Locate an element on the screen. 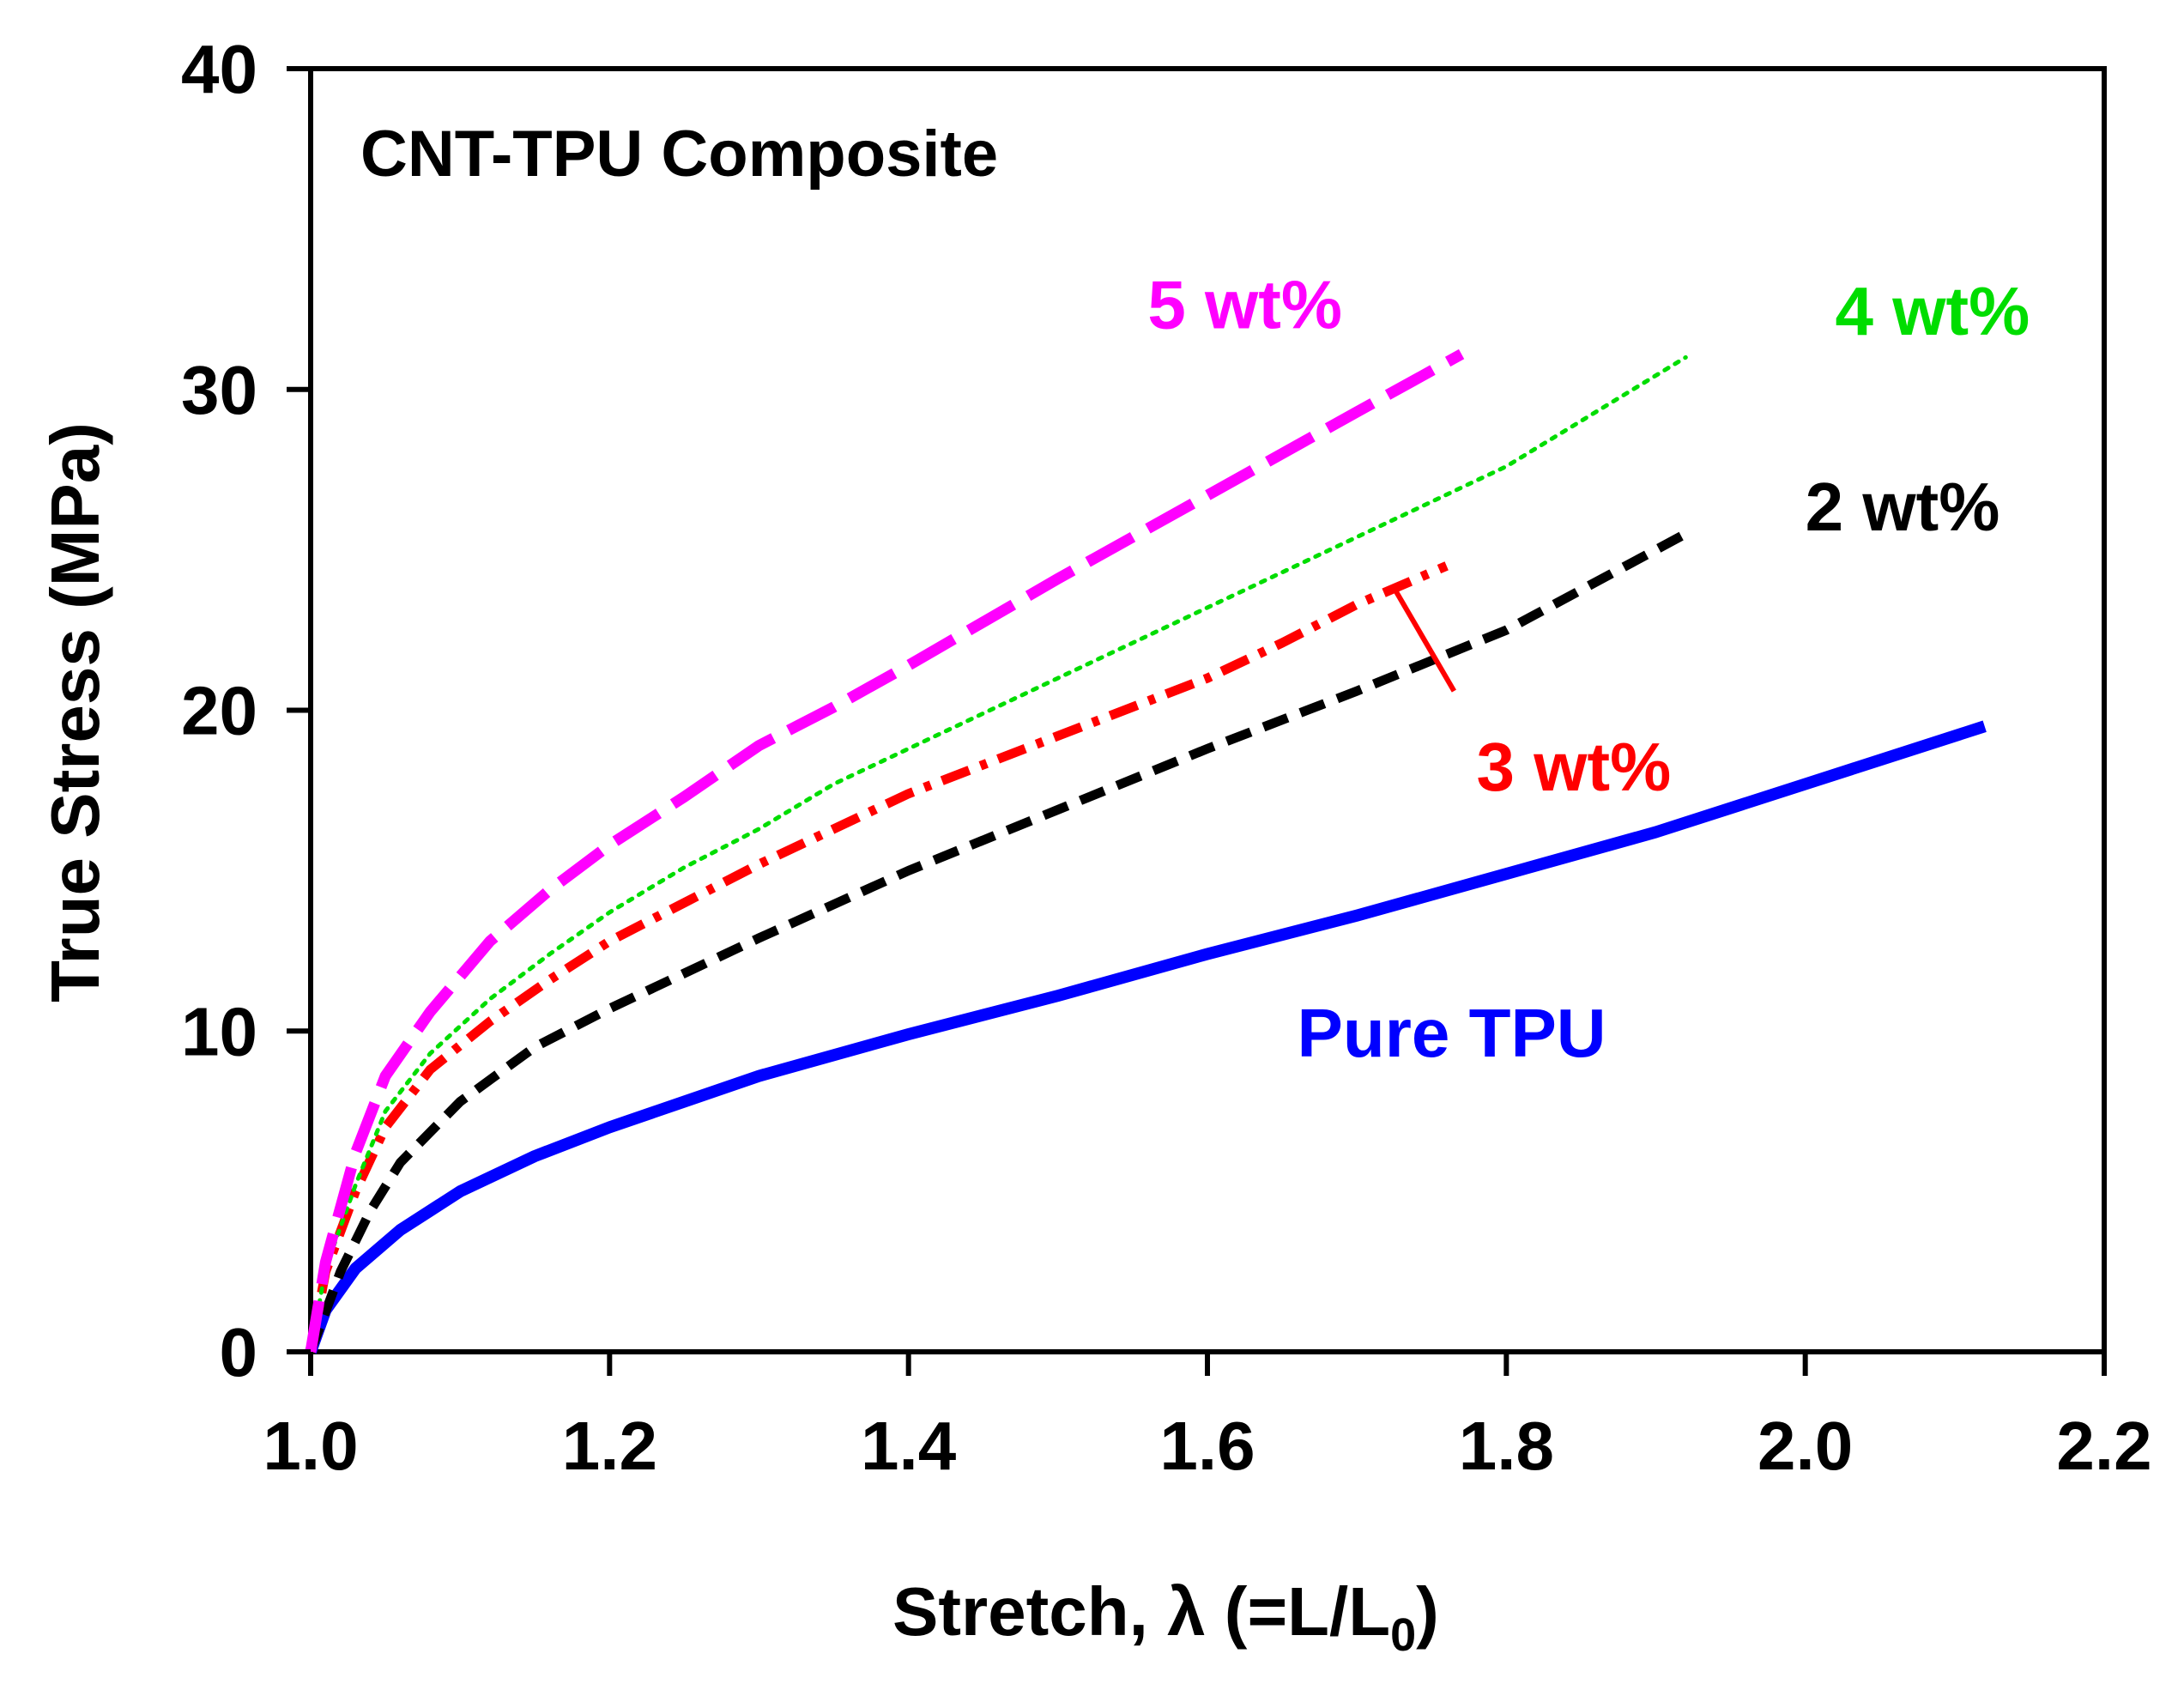  x-axis-label-close: ) is located at coordinates (1428, 1611).